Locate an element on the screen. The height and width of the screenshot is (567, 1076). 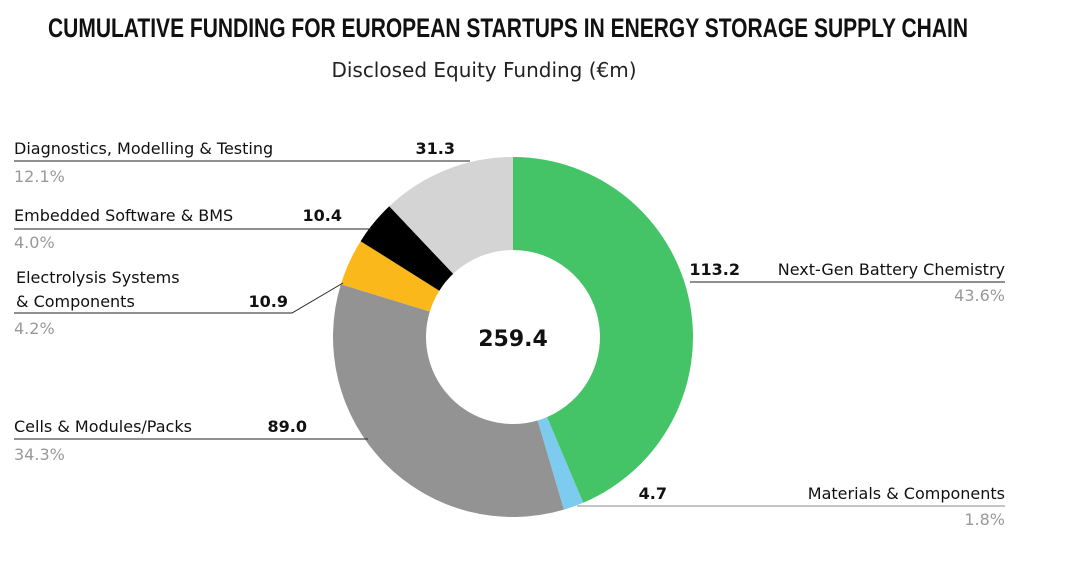
donut-slice-diagnostics-modelling-testing is located at coordinates (451, 215).